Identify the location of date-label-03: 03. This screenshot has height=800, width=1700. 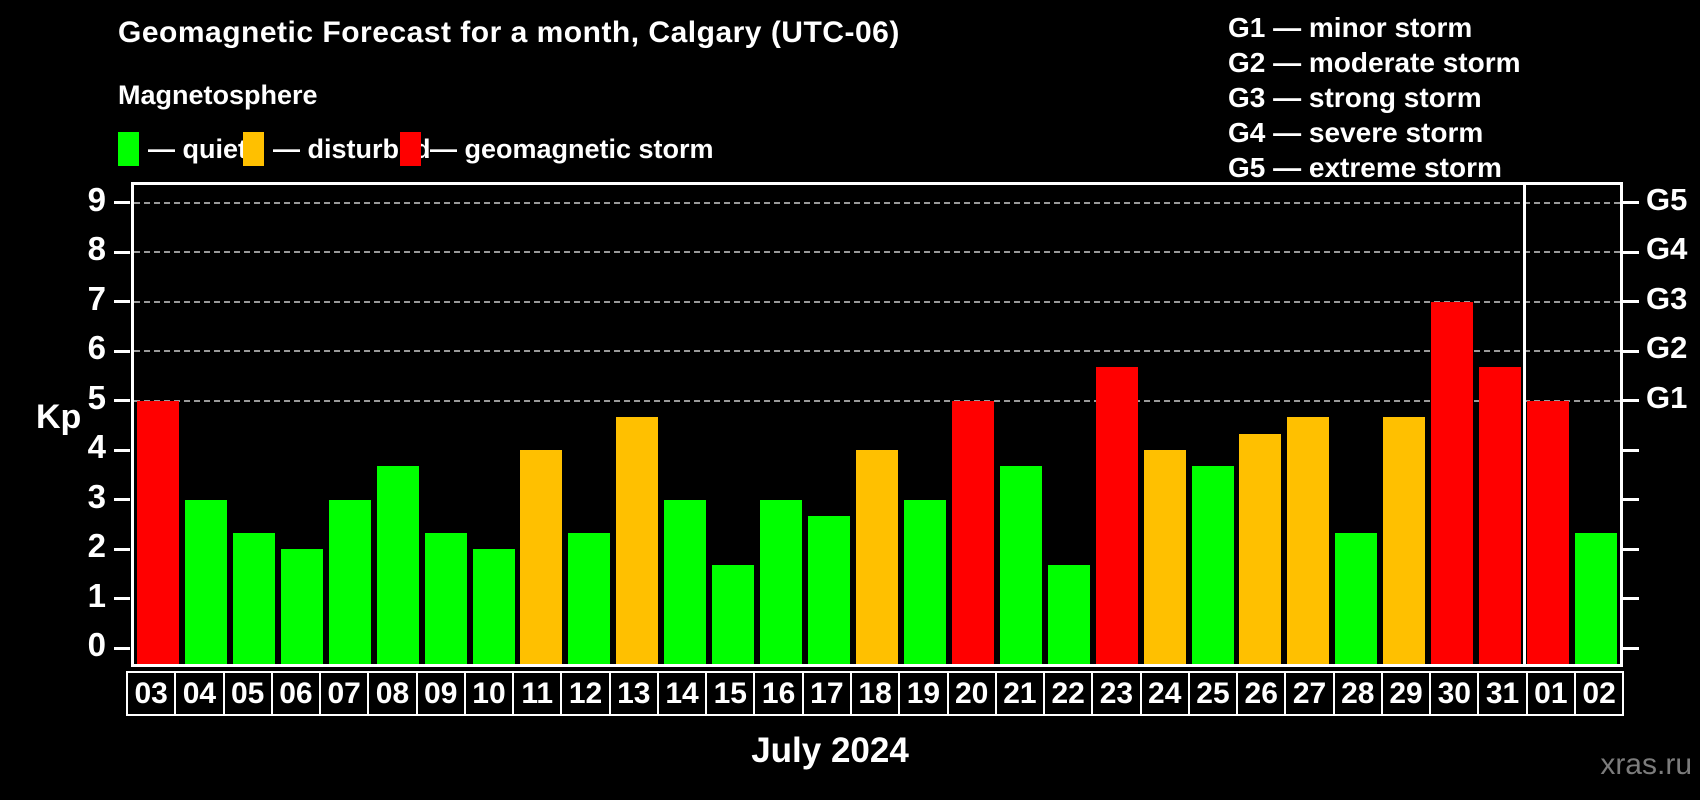
(151, 693).